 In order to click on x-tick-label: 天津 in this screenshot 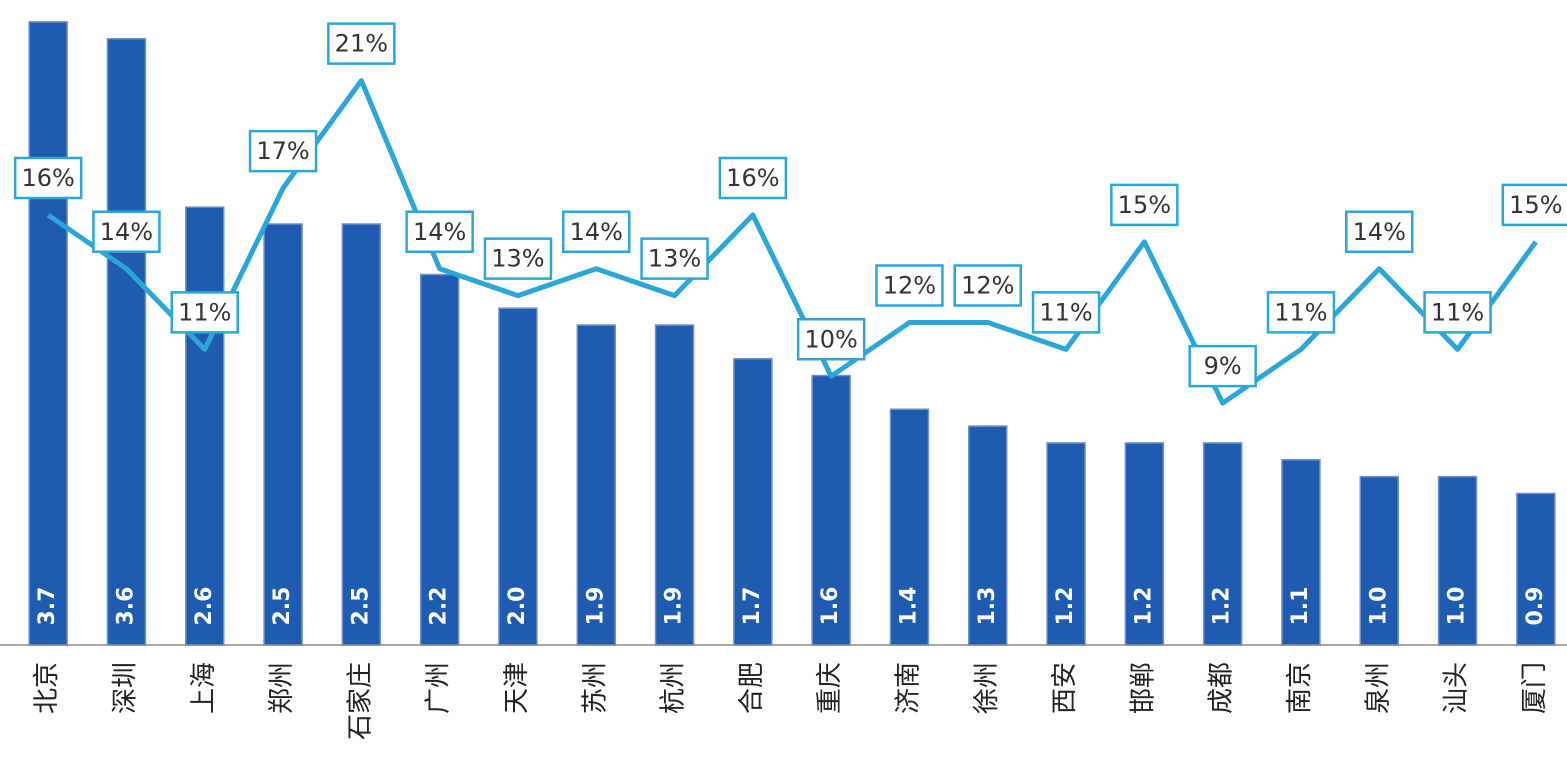, I will do `click(517, 688)`.